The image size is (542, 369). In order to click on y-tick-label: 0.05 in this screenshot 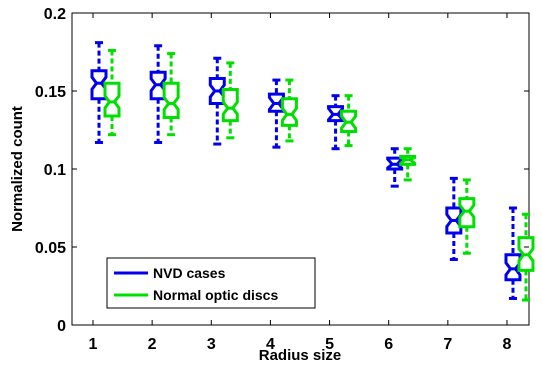, I will do `click(50, 248)`.